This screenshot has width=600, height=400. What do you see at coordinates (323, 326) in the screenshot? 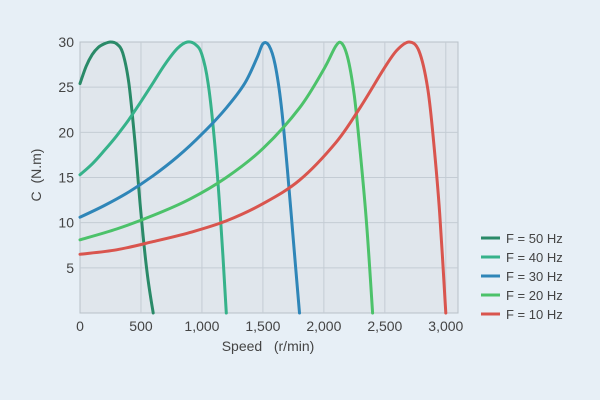
I see `x-tick-label: 2,000` at bounding box center [323, 326].